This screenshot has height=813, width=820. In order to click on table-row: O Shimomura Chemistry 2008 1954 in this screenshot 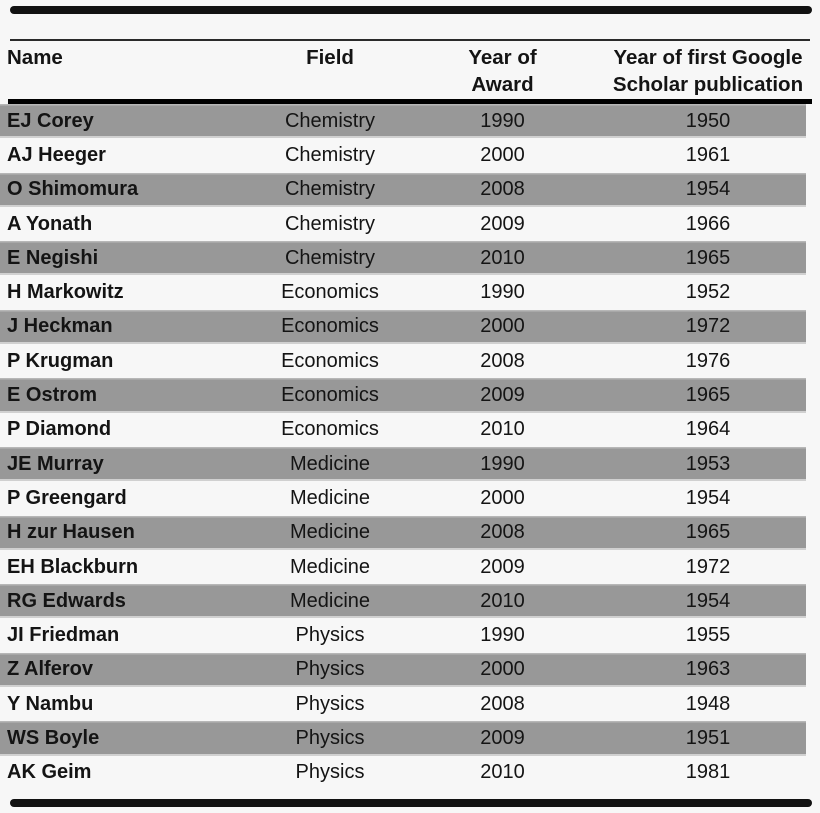, I will do `click(403, 189)`.